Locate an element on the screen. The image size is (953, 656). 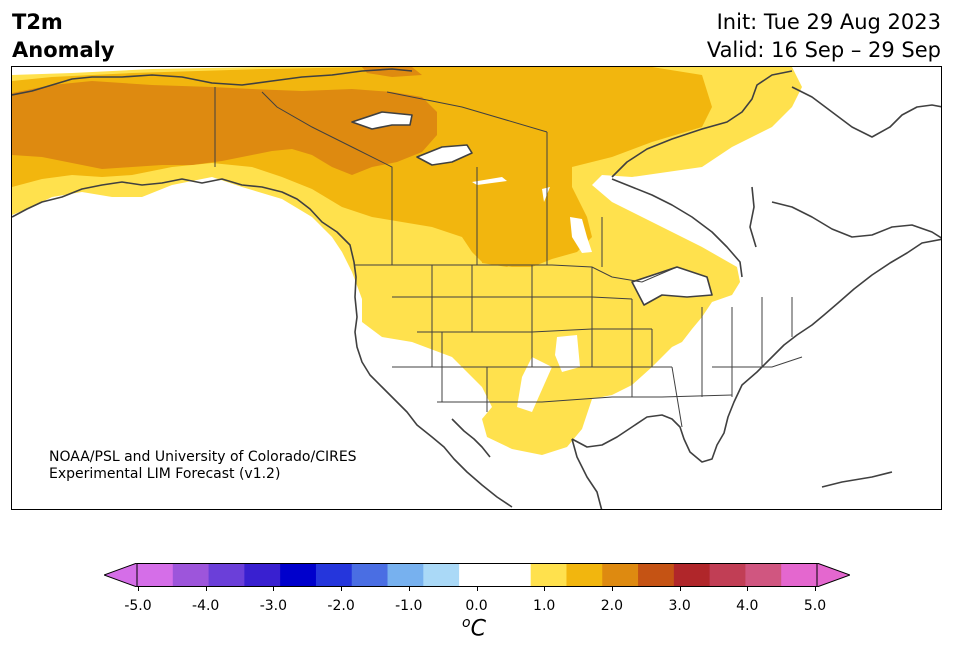
colorbar-tick-label: 5.0 is located at coordinates (815, 606).